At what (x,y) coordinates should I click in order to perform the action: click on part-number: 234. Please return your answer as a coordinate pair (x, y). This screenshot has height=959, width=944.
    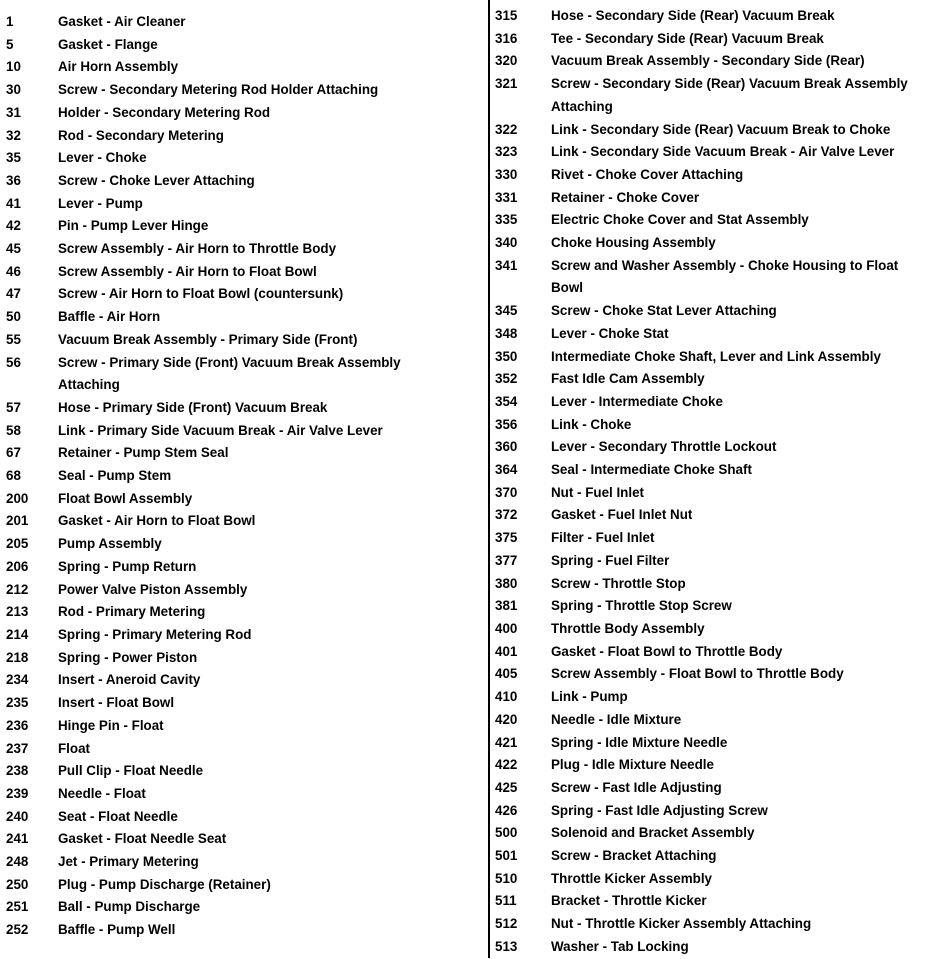
    Looking at the image, I should click on (17, 680).